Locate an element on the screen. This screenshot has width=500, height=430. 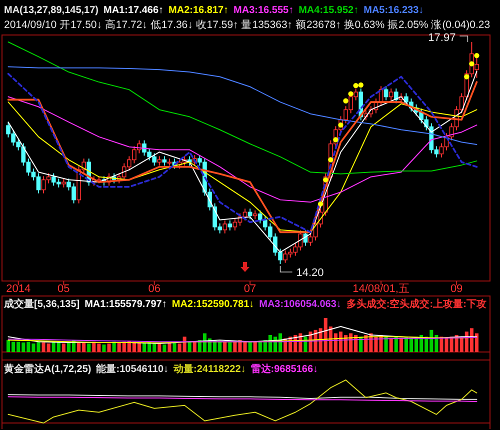
text: MA2:152590.781↓ is located at coordinates (213, 304).